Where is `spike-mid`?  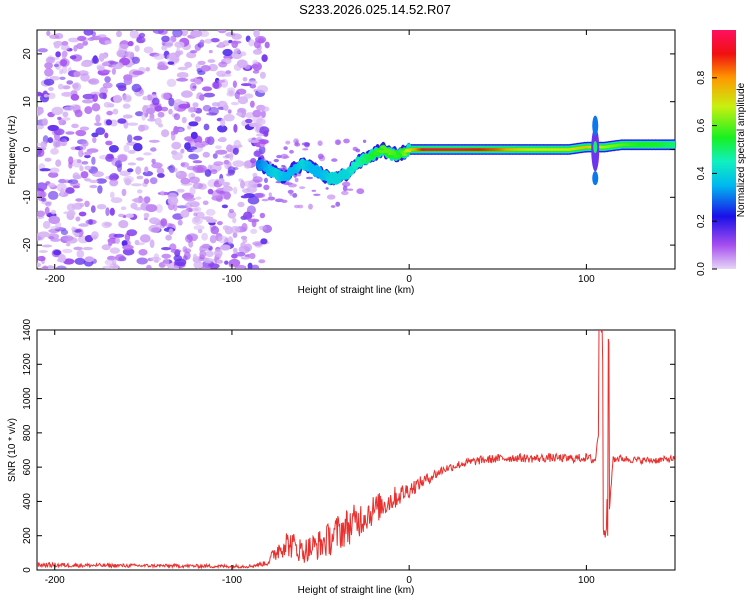 spike-mid is located at coordinates (595, 125).